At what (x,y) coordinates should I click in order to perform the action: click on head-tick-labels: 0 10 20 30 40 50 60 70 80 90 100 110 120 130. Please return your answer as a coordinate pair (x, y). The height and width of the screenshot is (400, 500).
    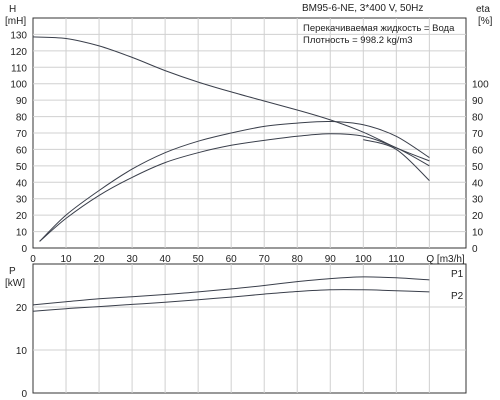
    Looking at the image, I should click on (18, 142).